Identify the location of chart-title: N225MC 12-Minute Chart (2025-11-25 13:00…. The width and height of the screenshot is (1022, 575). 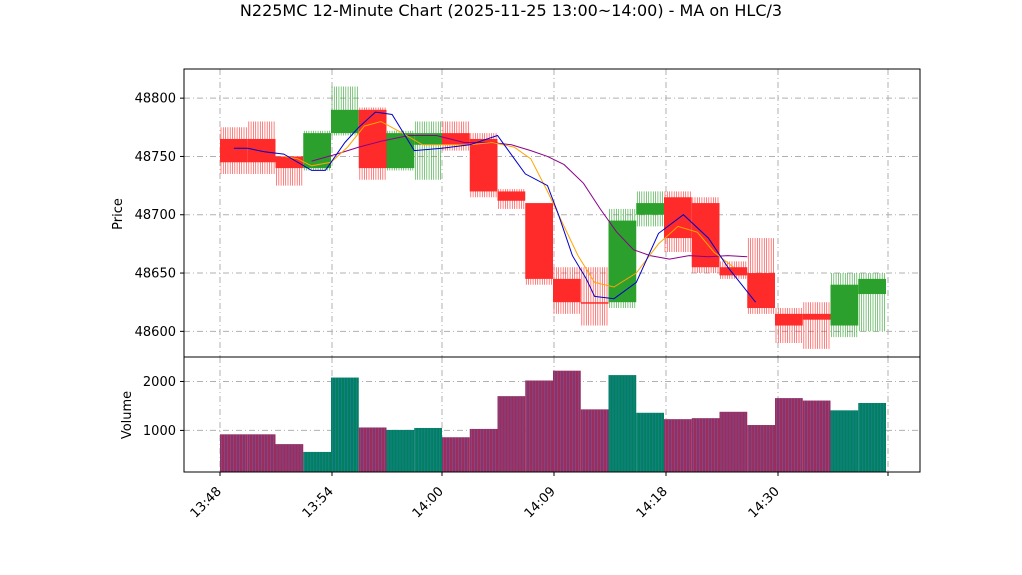
(511, 10).